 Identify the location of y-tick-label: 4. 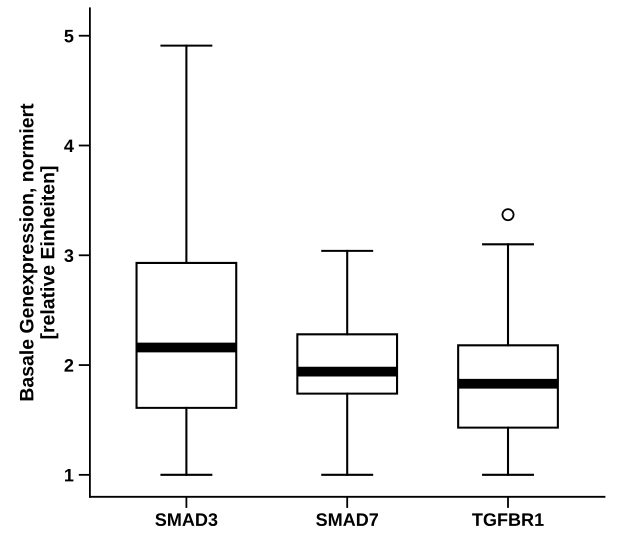
(69, 146).